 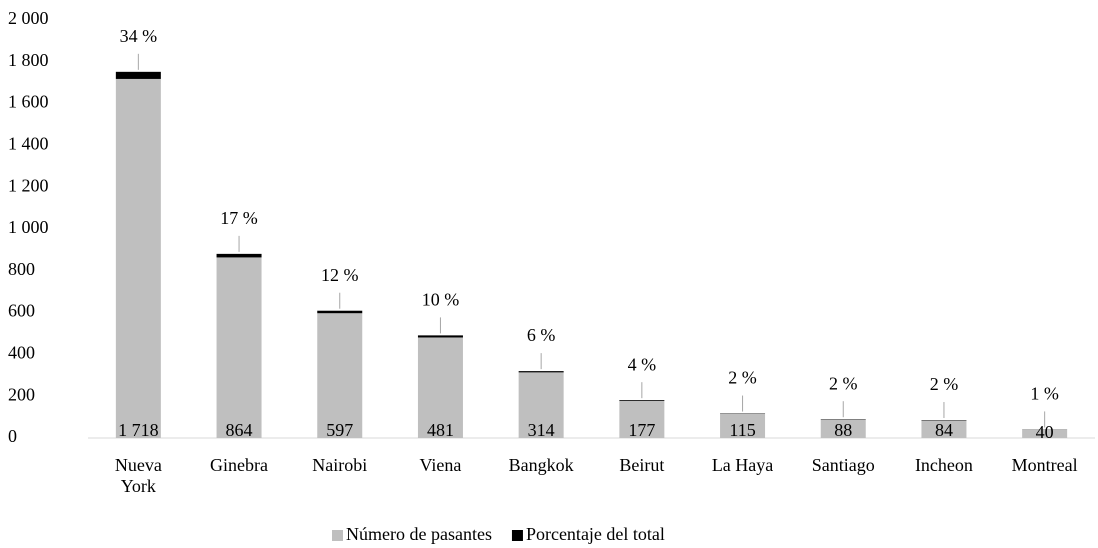 I want to click on y-tick-label: 2 000, so click(x=28, y=18).